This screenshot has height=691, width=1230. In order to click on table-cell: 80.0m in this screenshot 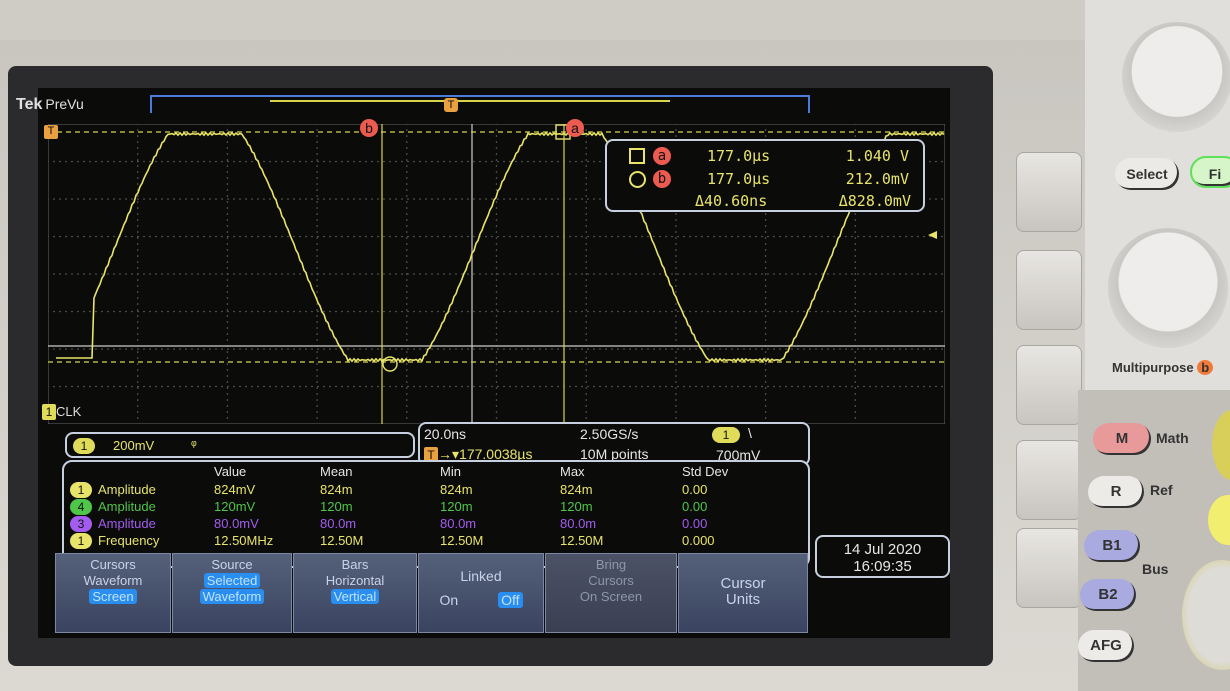, I will do `click(578, 523)`.